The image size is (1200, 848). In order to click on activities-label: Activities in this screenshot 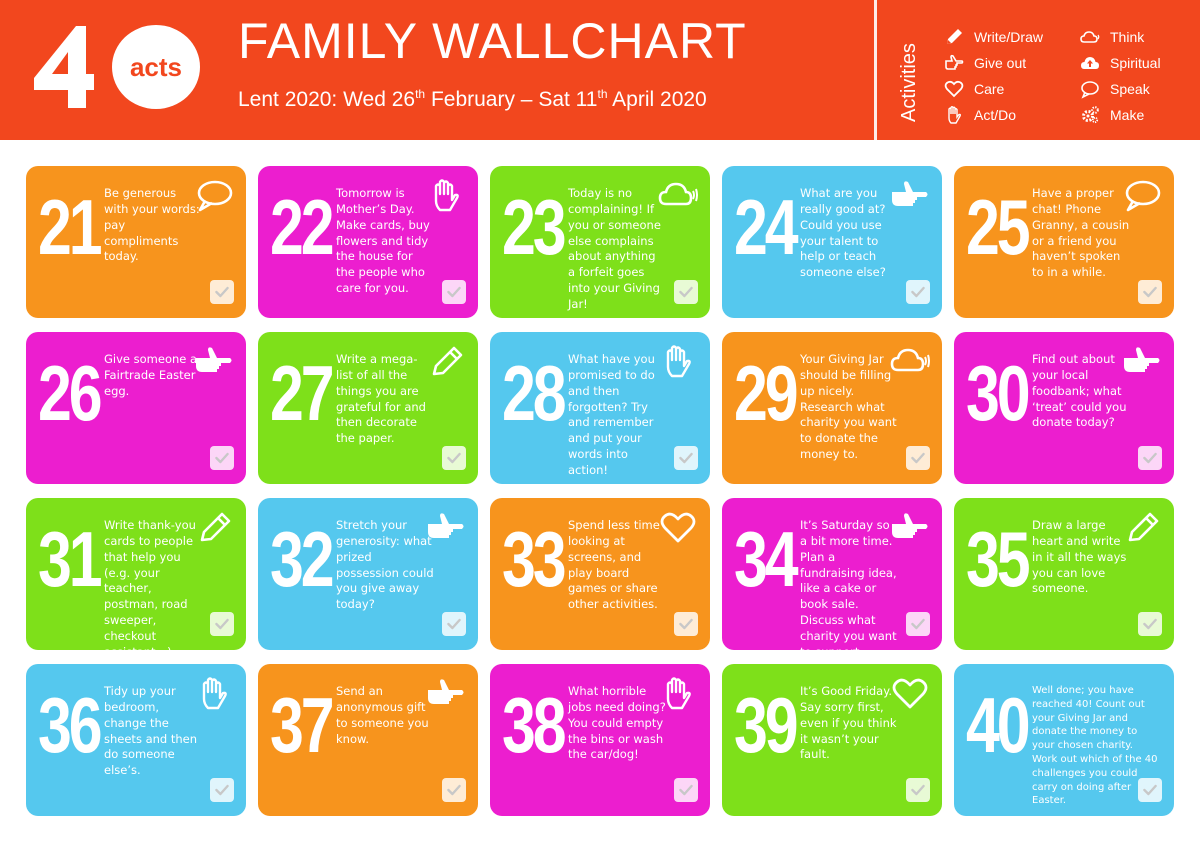, I will do `click(909, 82)`.